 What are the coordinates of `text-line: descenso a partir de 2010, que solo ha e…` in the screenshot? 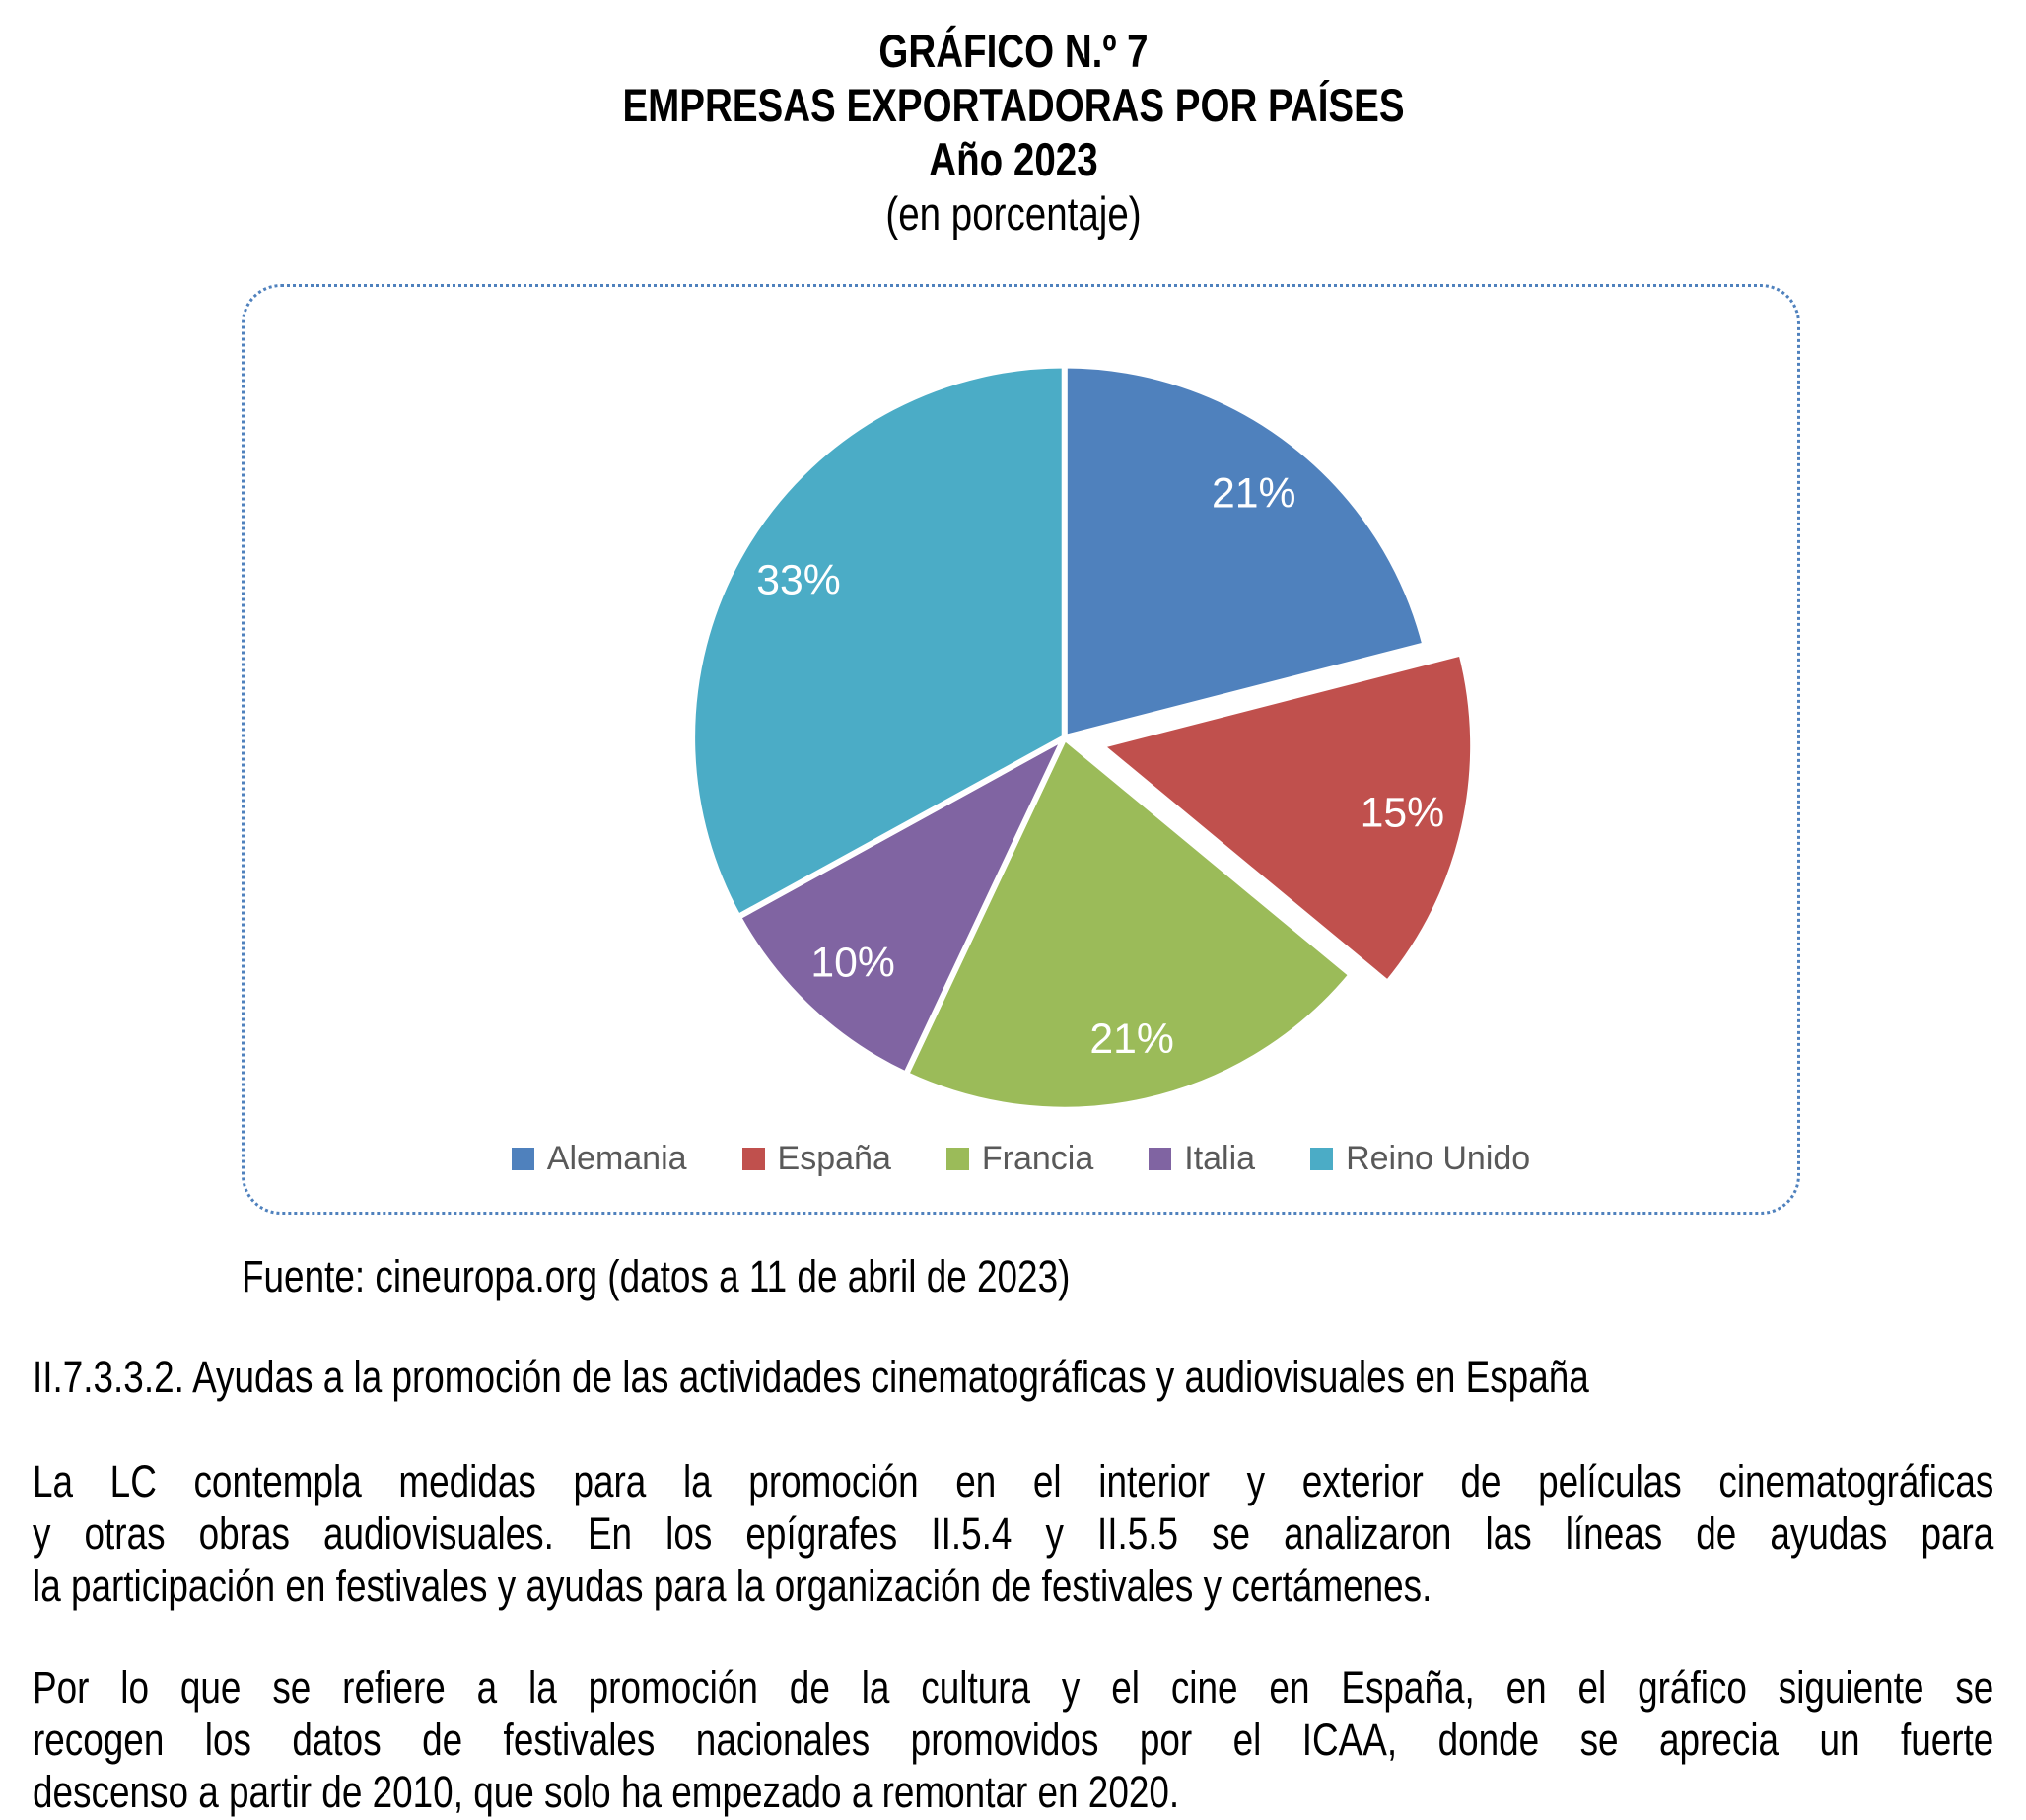 It's located at (606, 1792).